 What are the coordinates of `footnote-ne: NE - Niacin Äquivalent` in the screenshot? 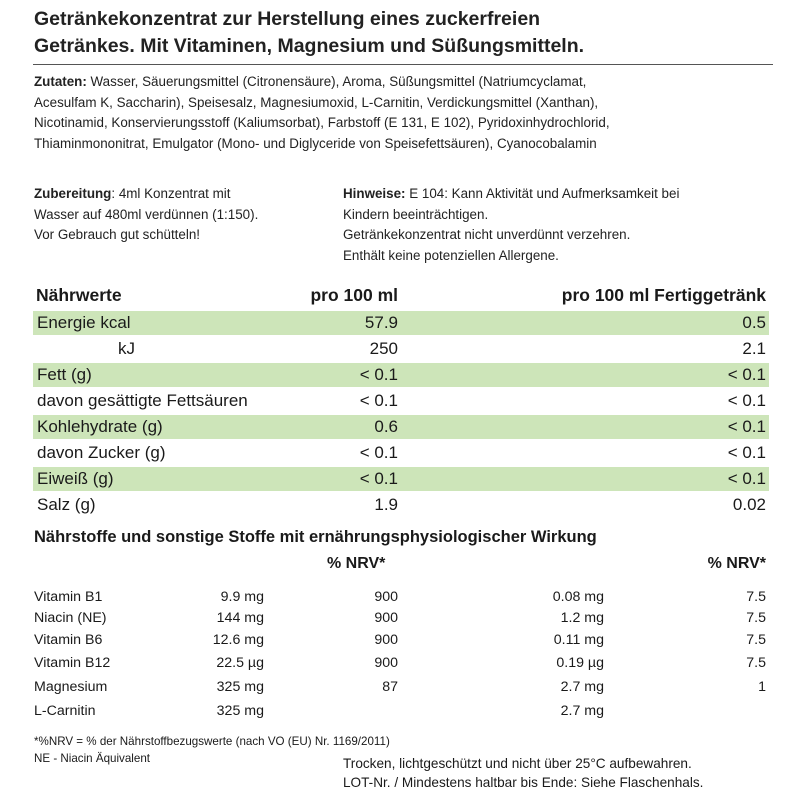 It's located at (92, 758).